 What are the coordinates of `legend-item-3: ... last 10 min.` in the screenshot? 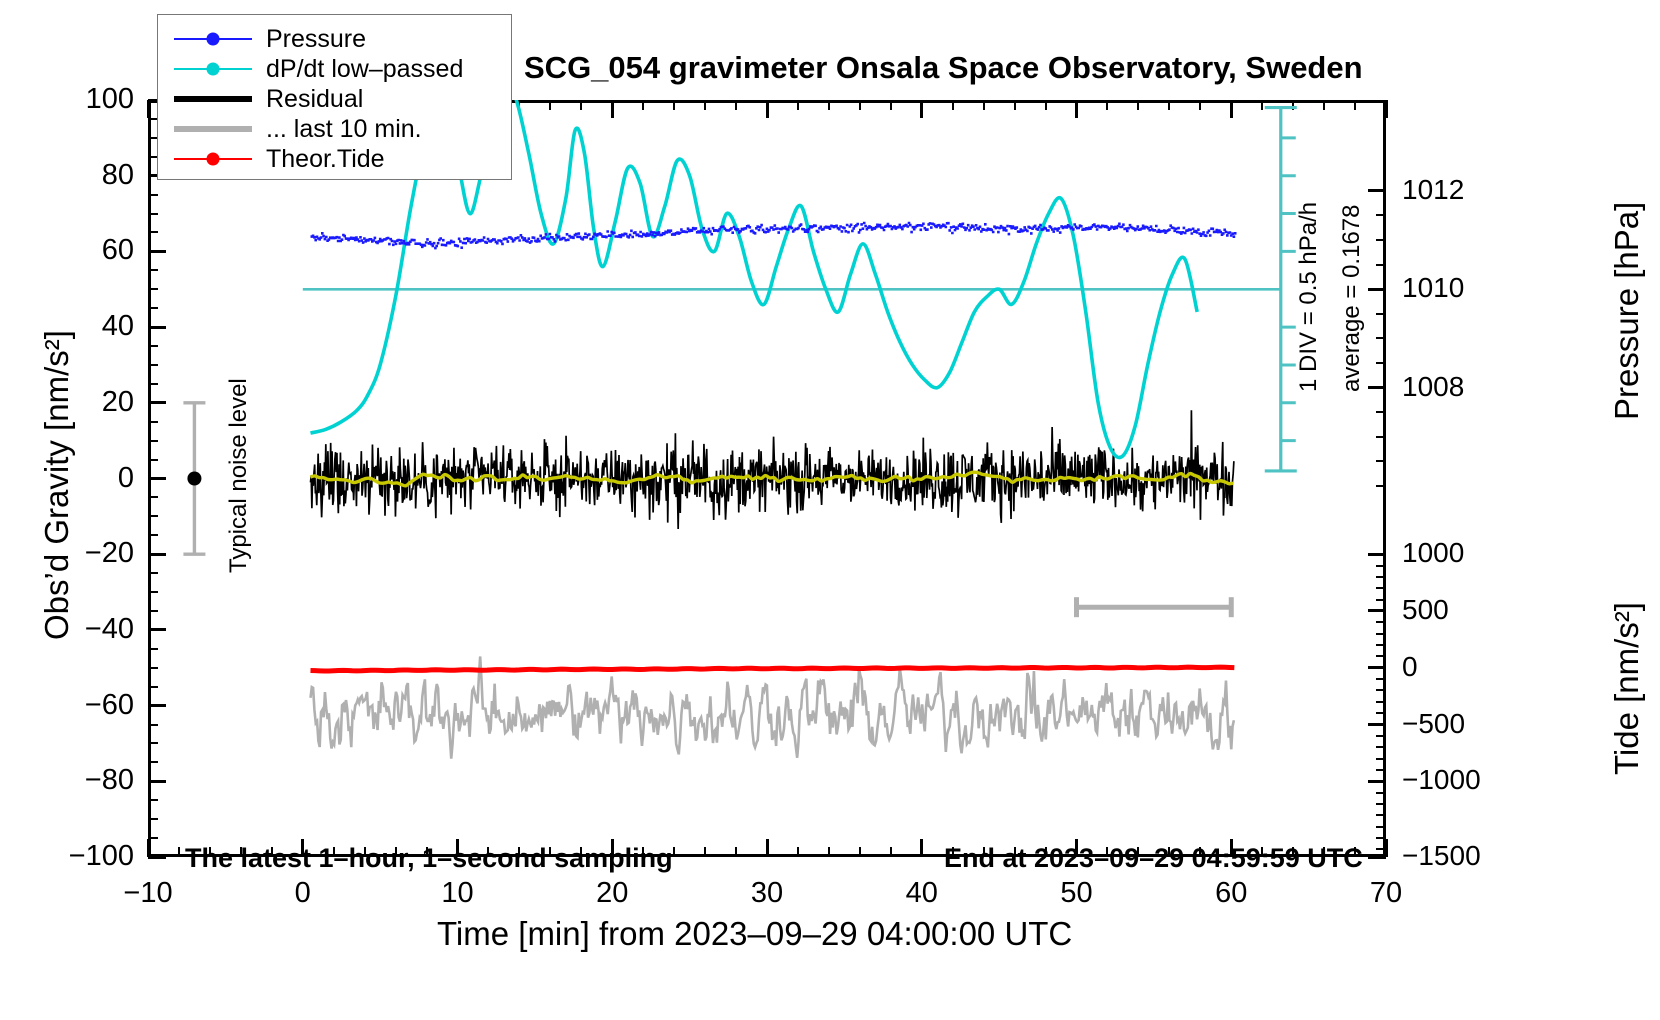 It's located at (334, 129).